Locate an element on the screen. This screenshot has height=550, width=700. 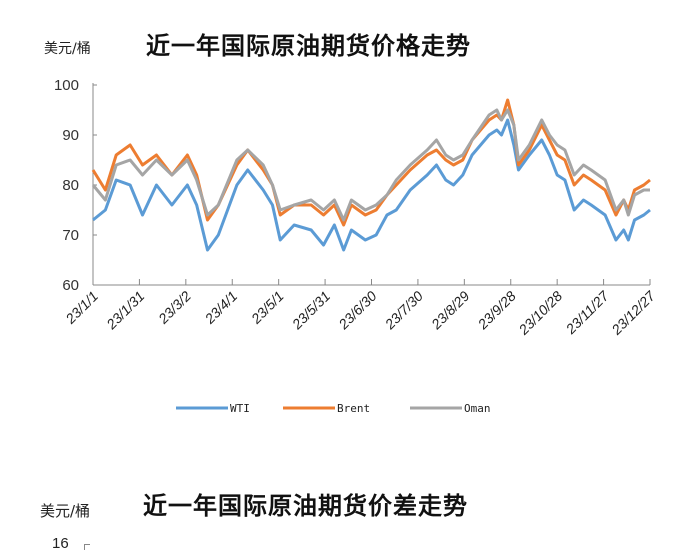
legend-label-oman: Oman is located at coordinates (477, 408).